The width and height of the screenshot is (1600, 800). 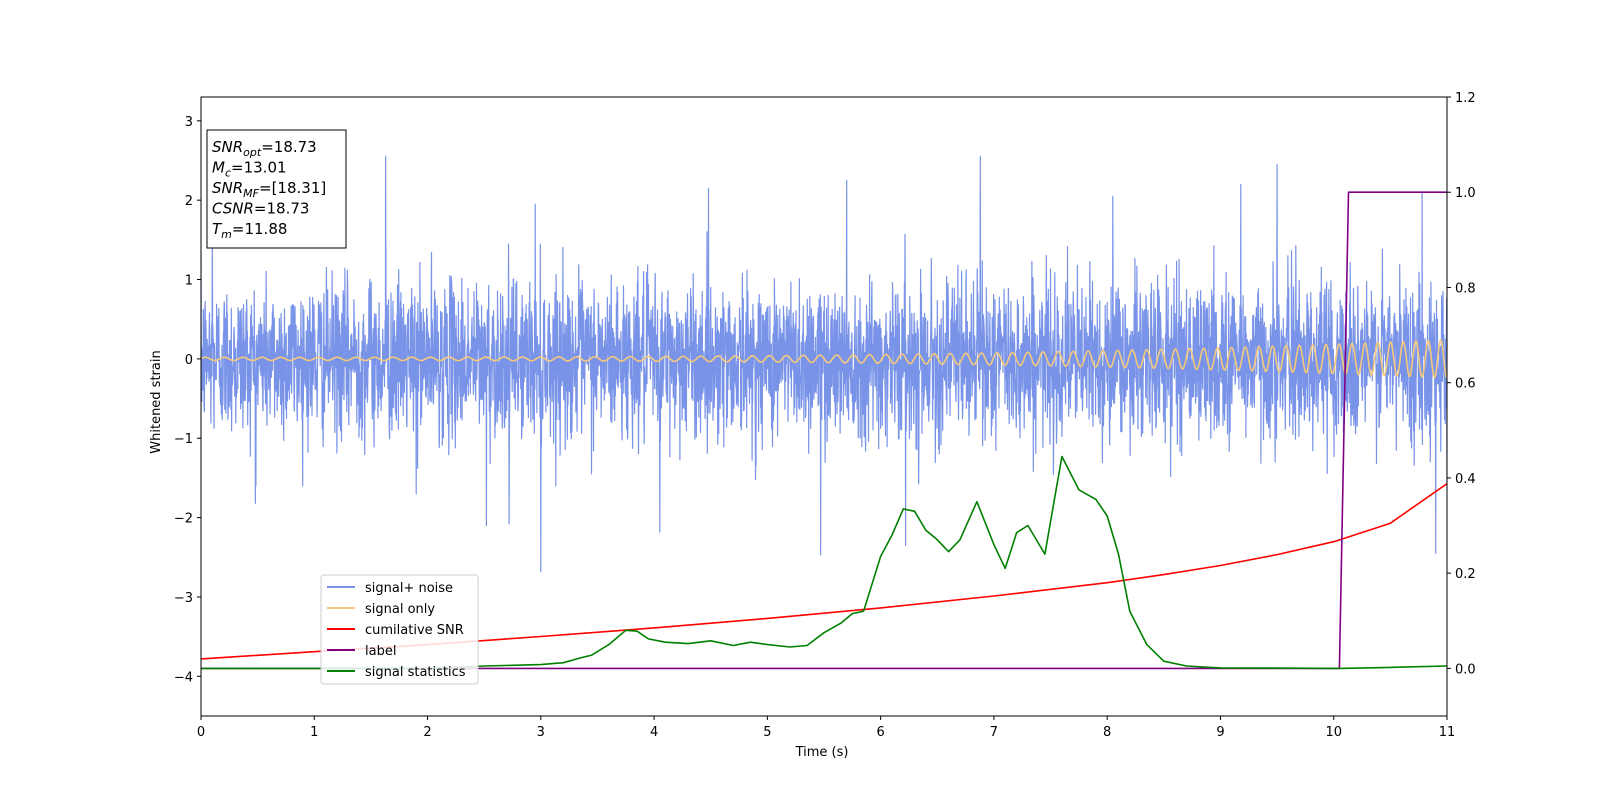 What do you see at coordinates (409, 588) in the screenshot?
I see `legend-label-signal-noise: signal+ noise` at bounding box center [409, 588].